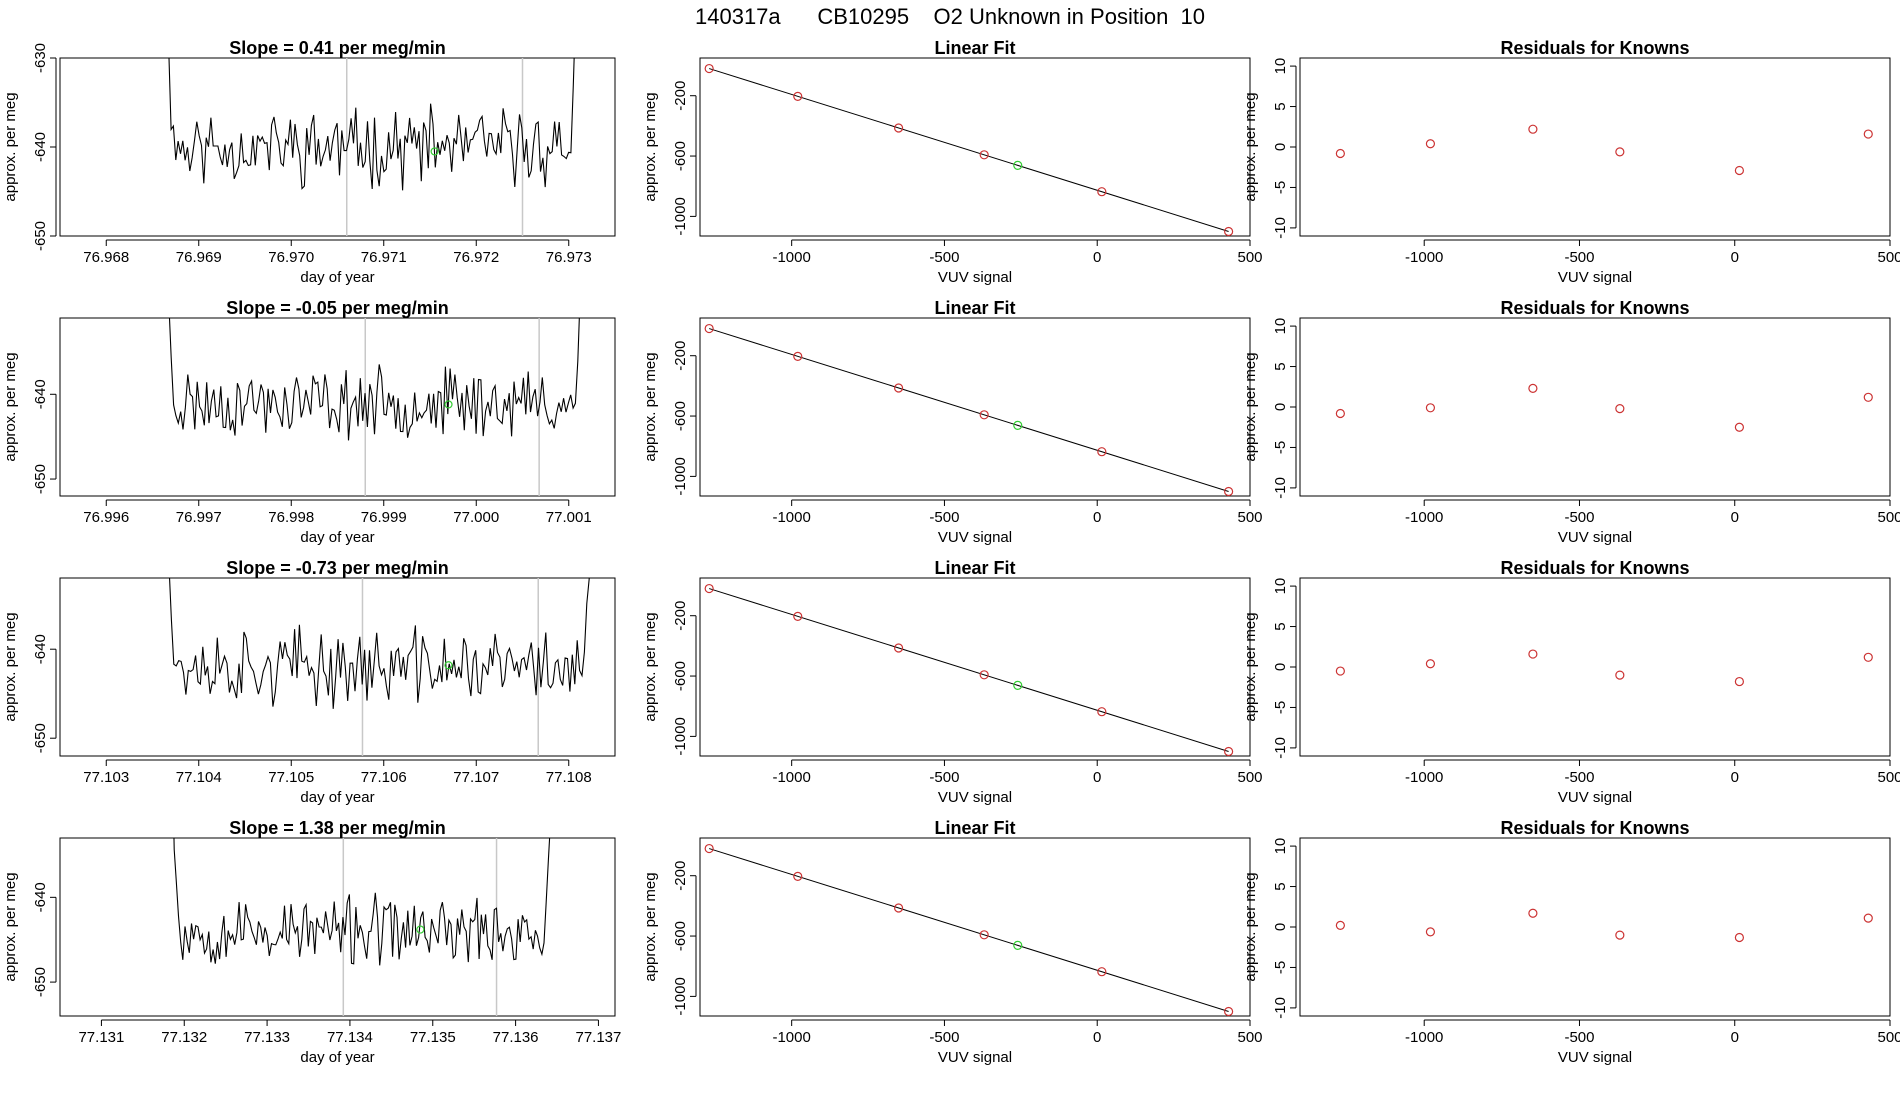  What do you see at coordinates (1097, 257) in the screenshot?
I see `linear-fit-0-x-tick-label: 0` at bounding box center [1097, 257].